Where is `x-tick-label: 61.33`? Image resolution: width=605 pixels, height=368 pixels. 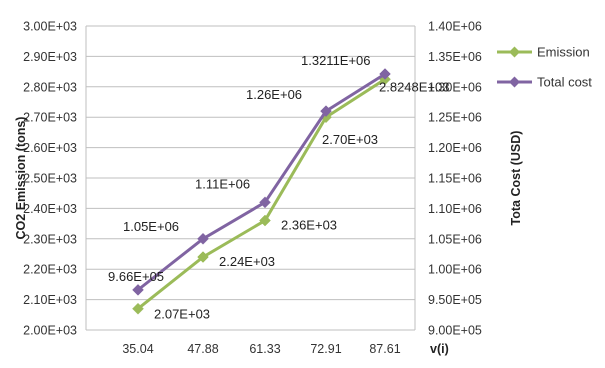
x-tick-label: 61.33 is located at coordinates (264, 349).